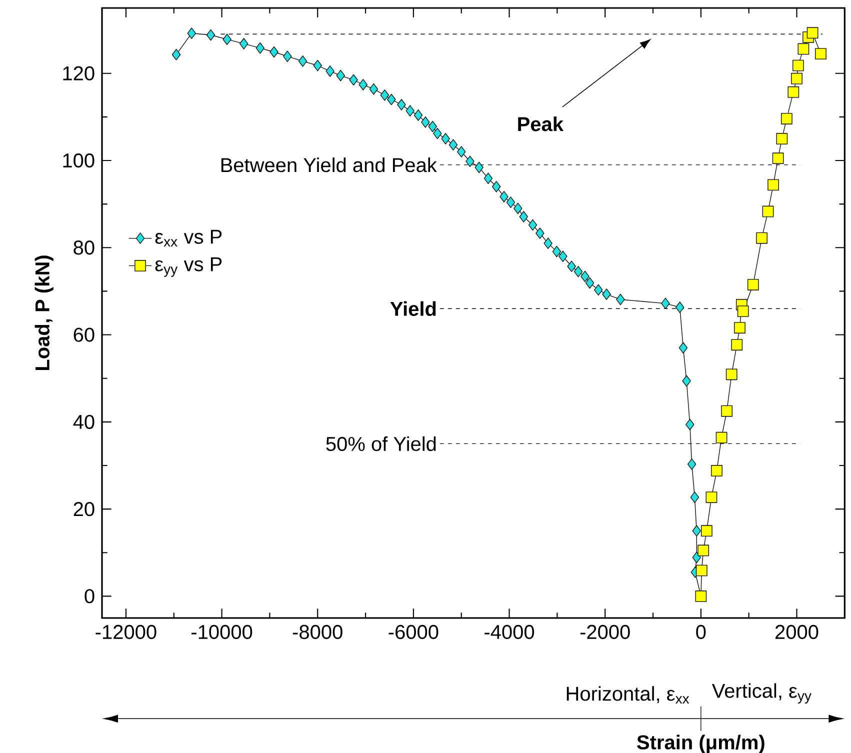 This screenshot has height=753, width=851. What do you see at coordinates (700, 743) in the screenshot?
I see `x-axis-title: Strain (μm/m)` at bounding box center [700, 743].